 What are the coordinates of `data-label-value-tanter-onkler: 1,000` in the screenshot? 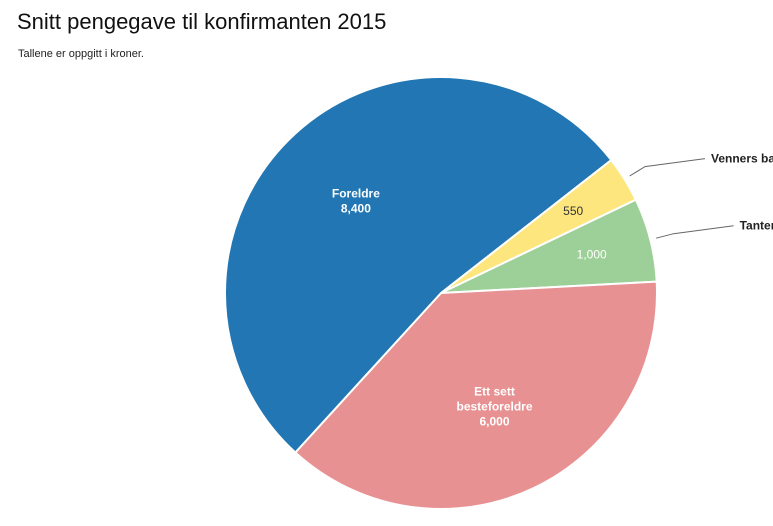 It's located at (592, 255).